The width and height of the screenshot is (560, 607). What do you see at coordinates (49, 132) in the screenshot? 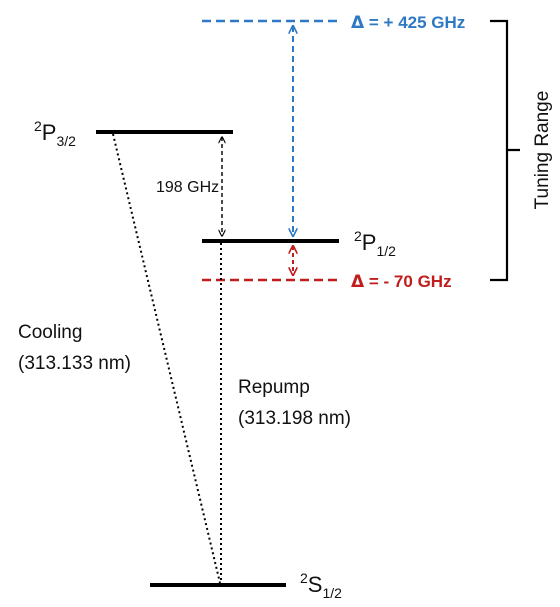
I see `level-p32-base: P` at bounding box center [49, 132].